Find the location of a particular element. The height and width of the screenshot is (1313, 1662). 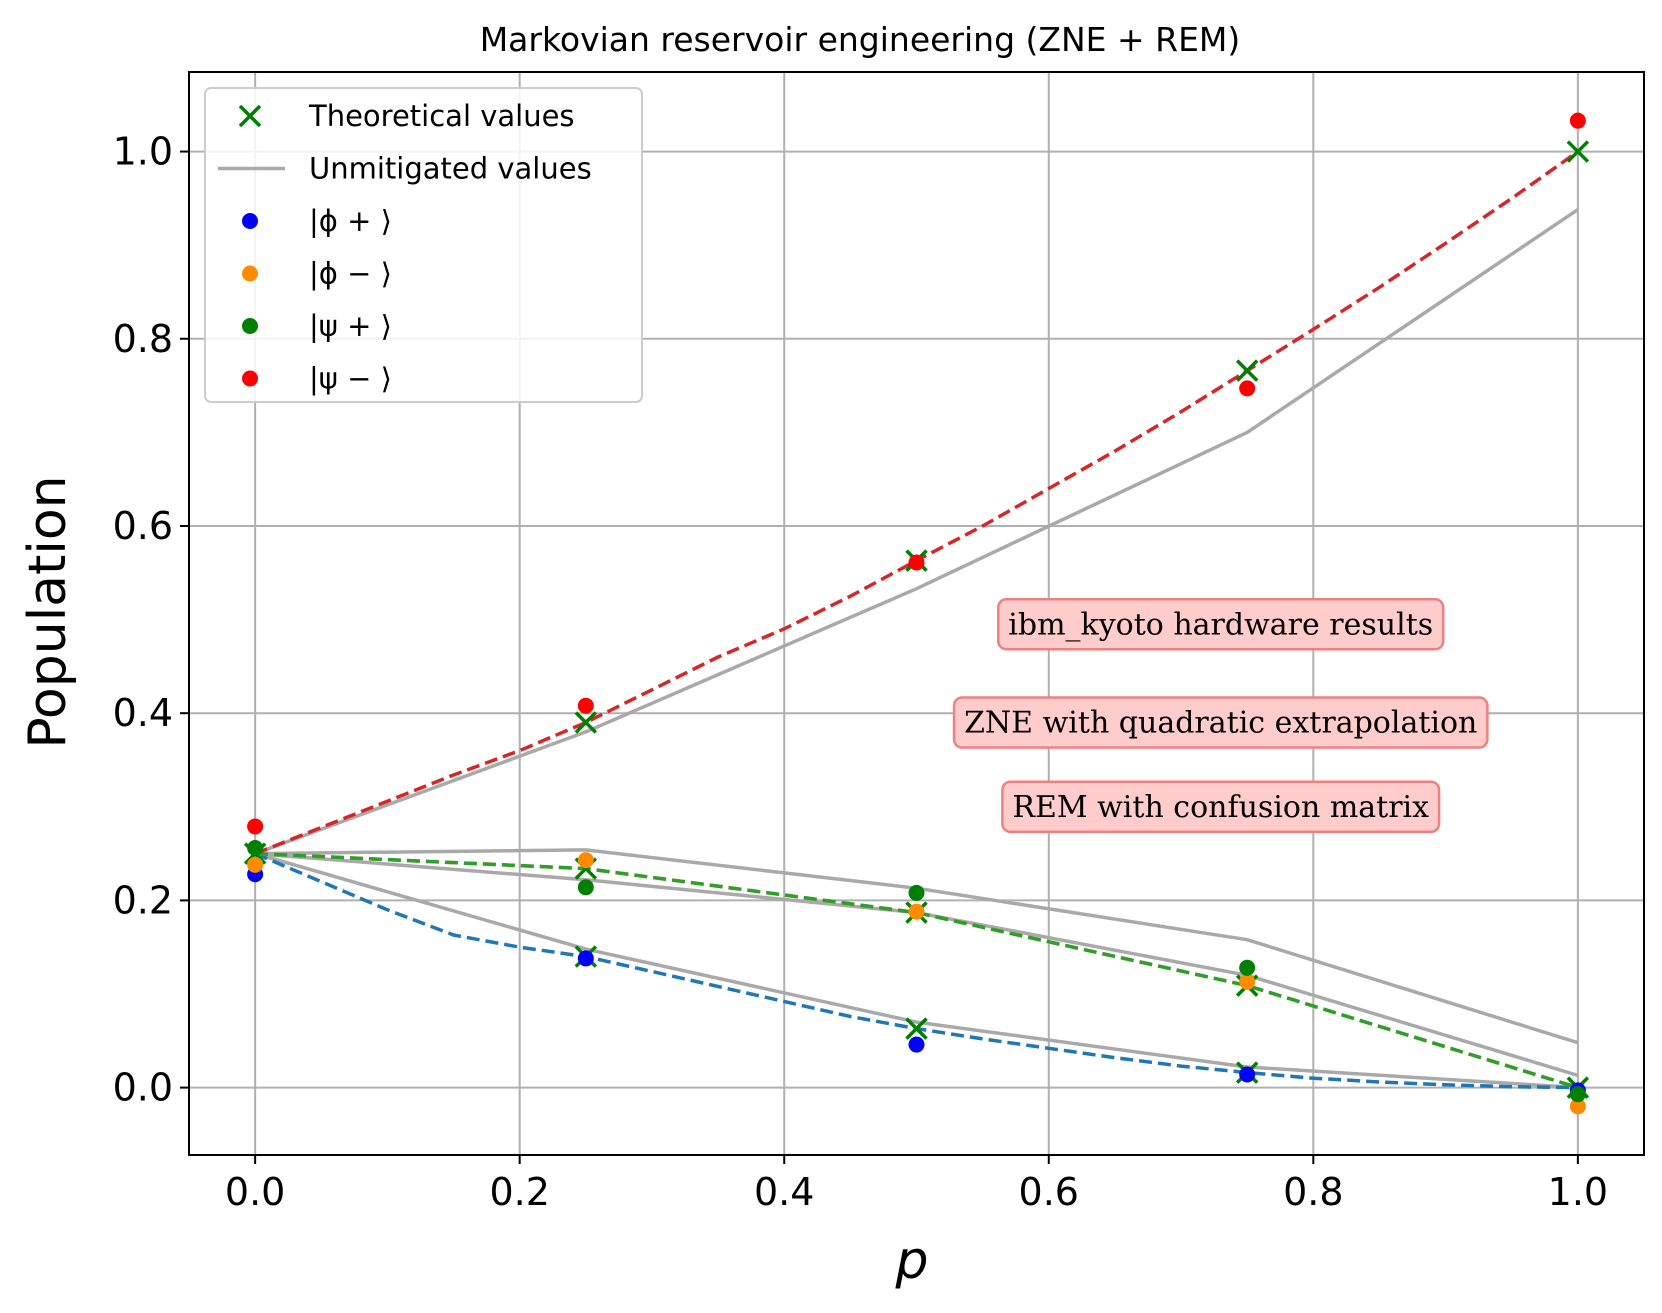

annotation: ibm_kyoto hardware results is located at coordinates (1221, 624).